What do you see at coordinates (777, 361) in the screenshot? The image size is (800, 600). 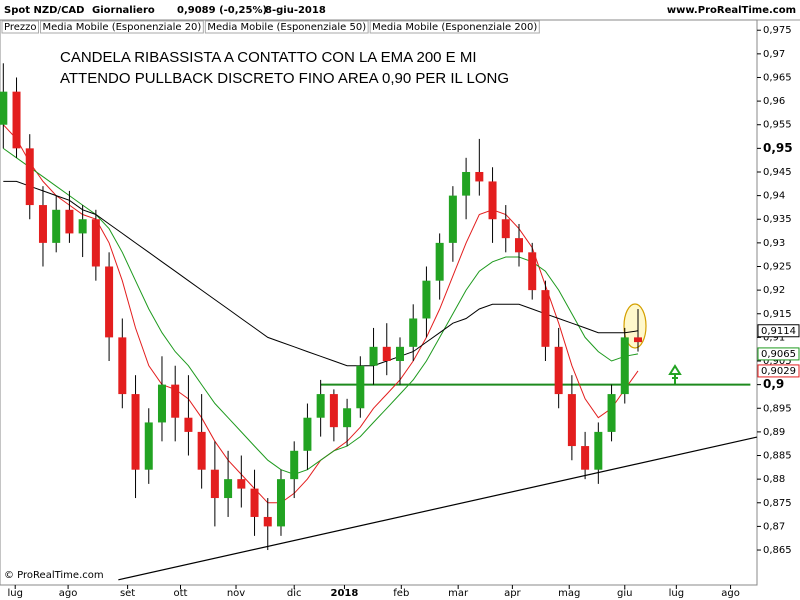 I see `y-tick-label: 0,905` at bounding box center [777, 361].